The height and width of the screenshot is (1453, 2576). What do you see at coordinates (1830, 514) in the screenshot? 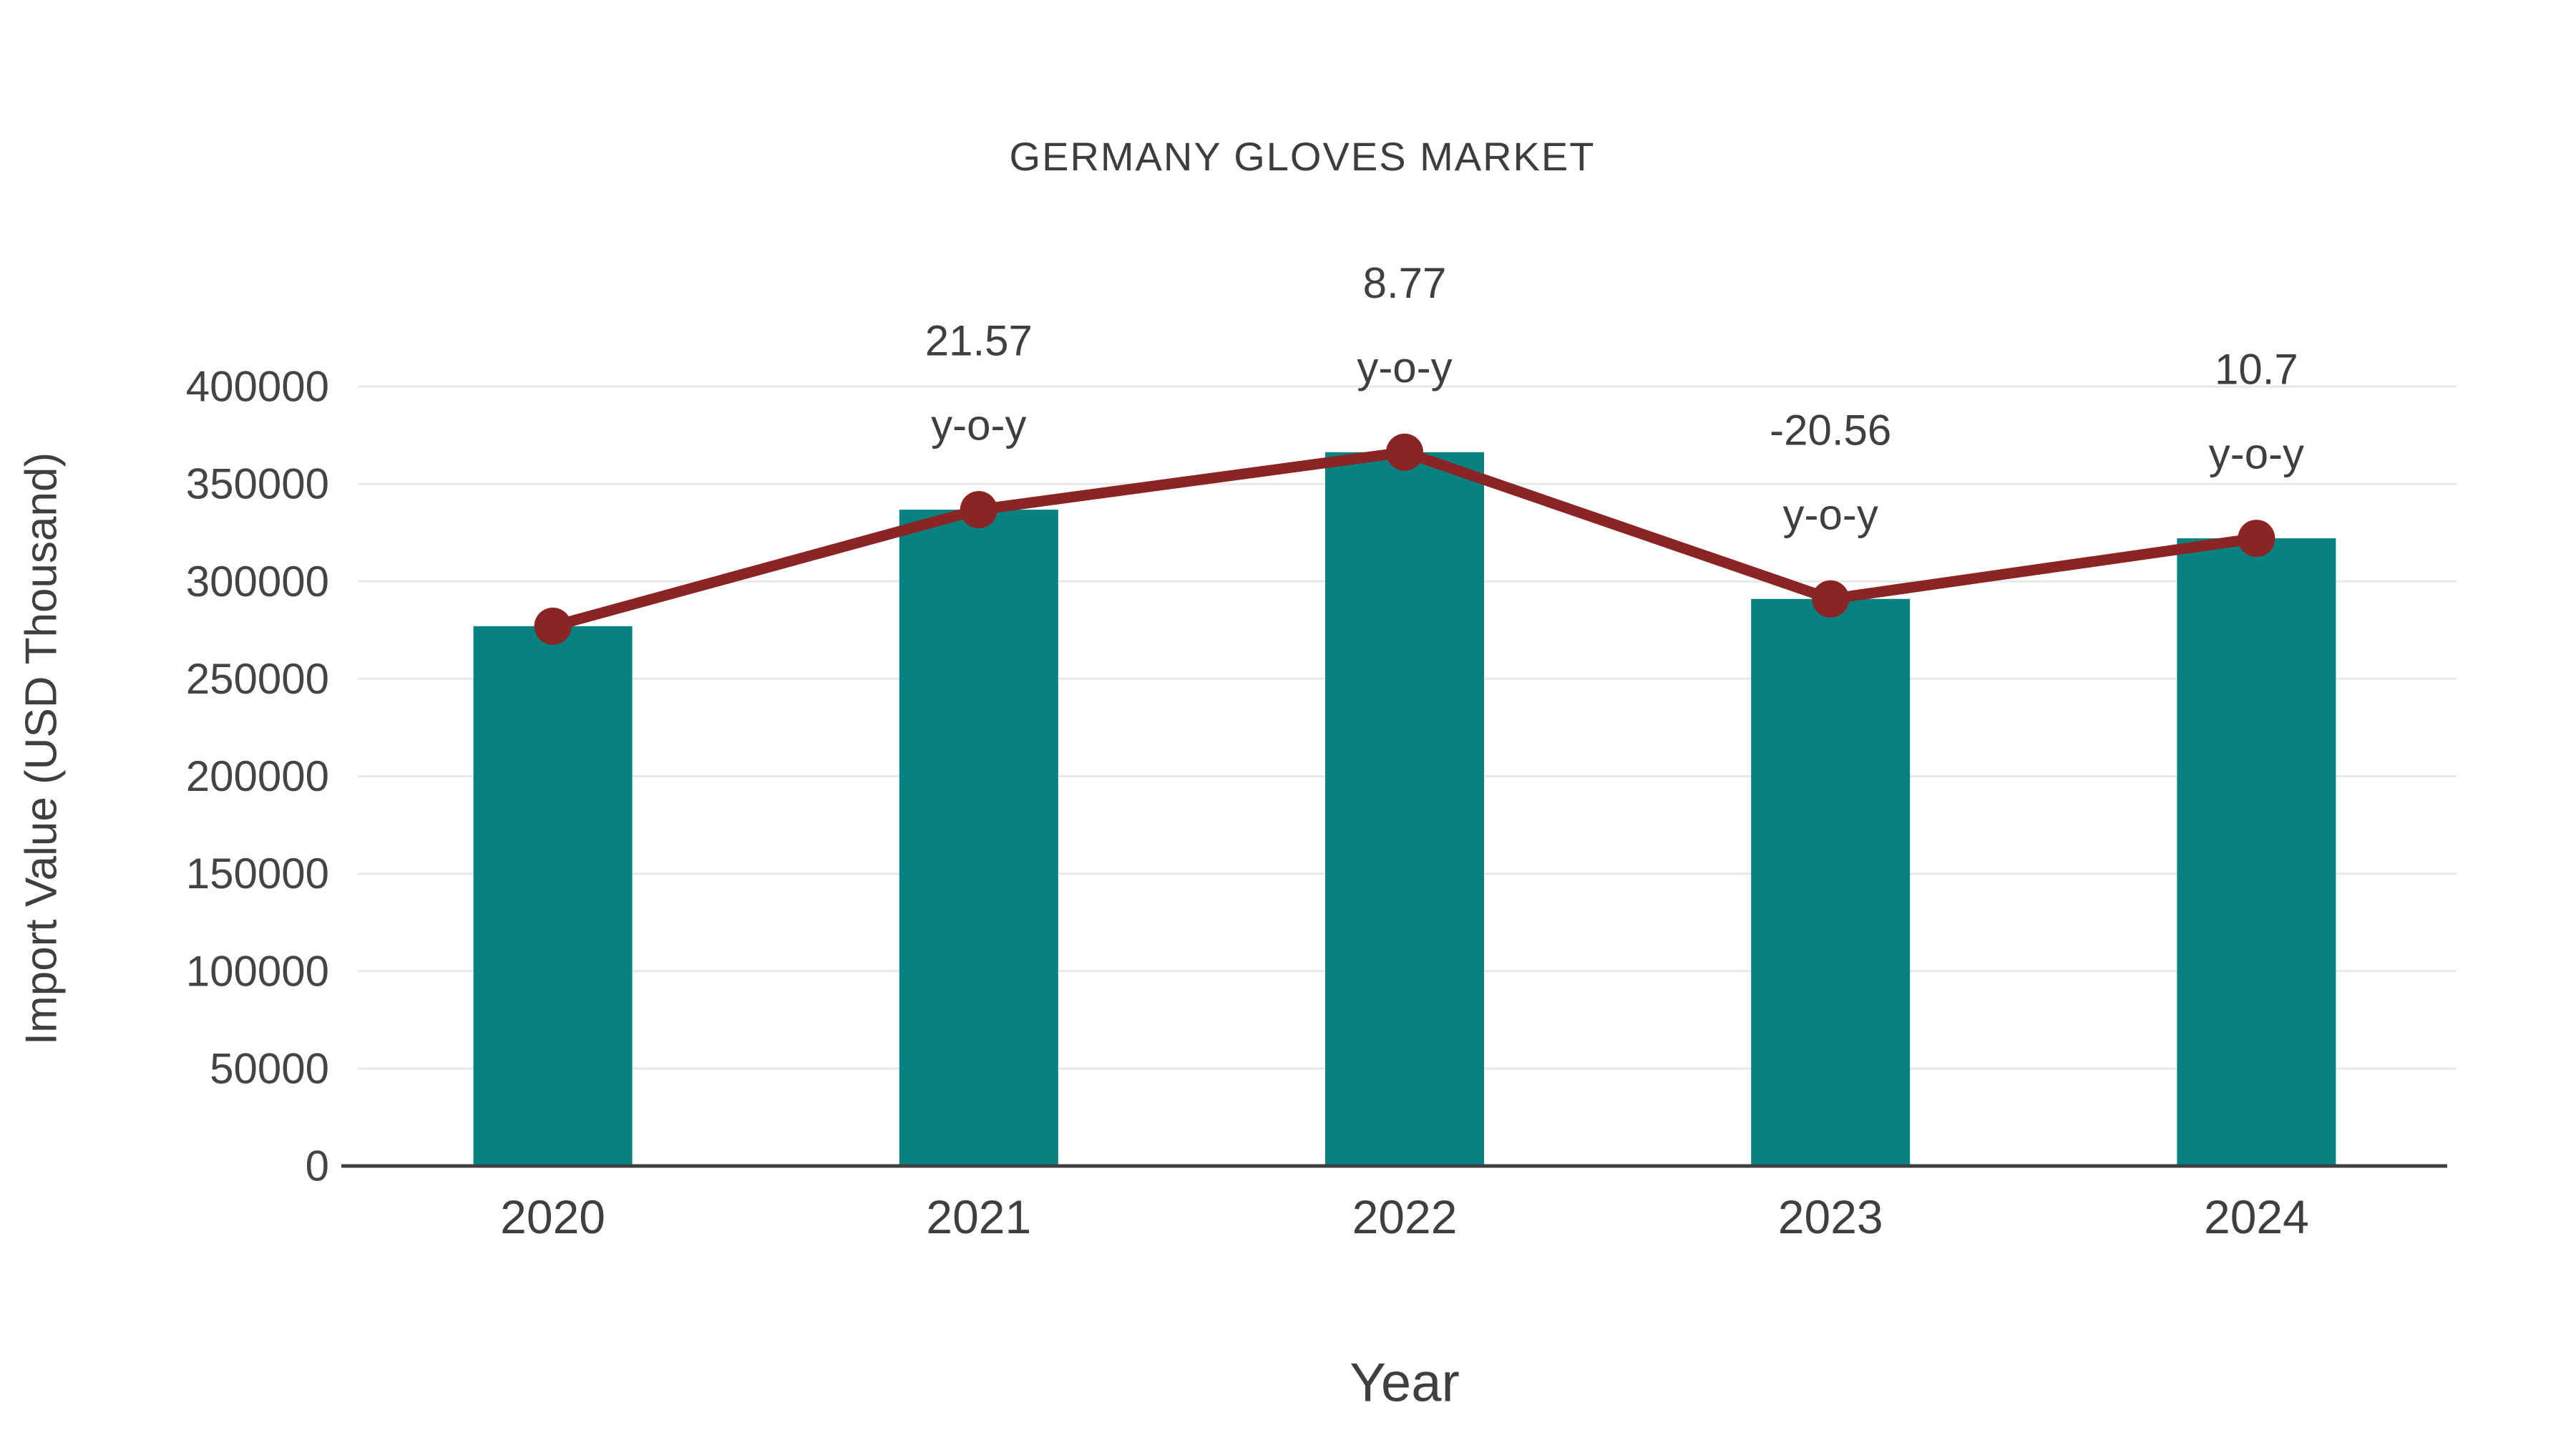
I see `annotation-2023-label: y-o-y` at bounding box center [1830, 514].